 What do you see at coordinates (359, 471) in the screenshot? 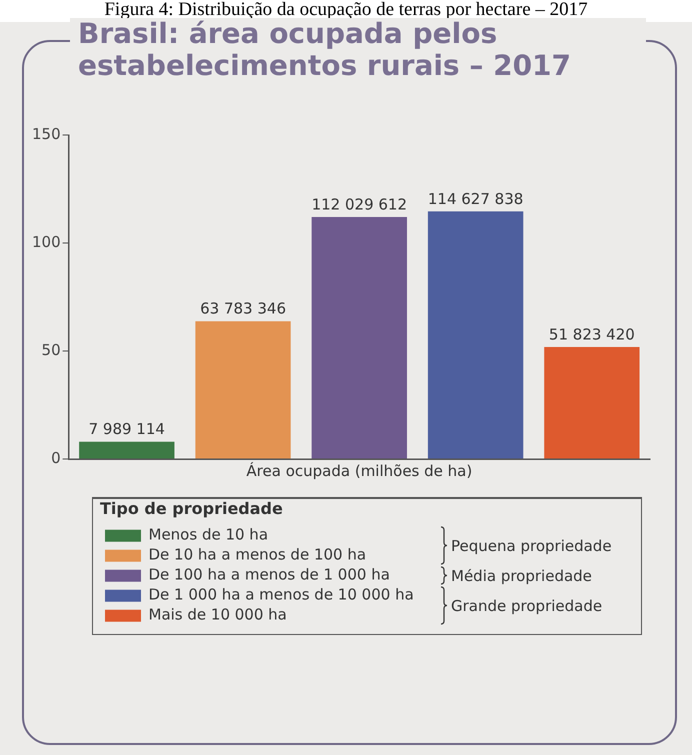
I see `x-axis-title: Área ocupada (milhões de ha)` at bounding box center [359, 471].